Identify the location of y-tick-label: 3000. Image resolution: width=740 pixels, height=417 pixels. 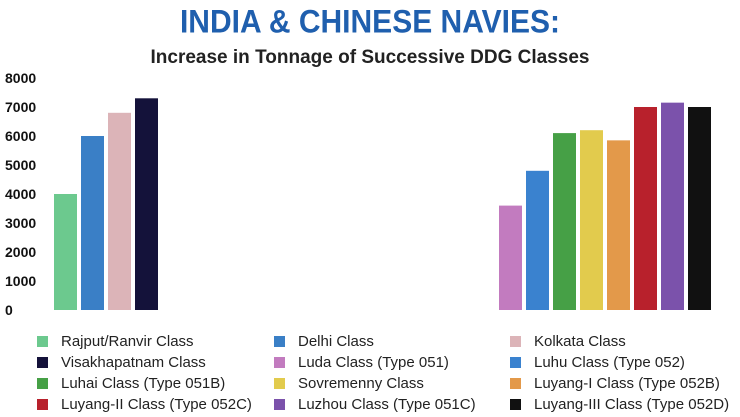
(20, 223).